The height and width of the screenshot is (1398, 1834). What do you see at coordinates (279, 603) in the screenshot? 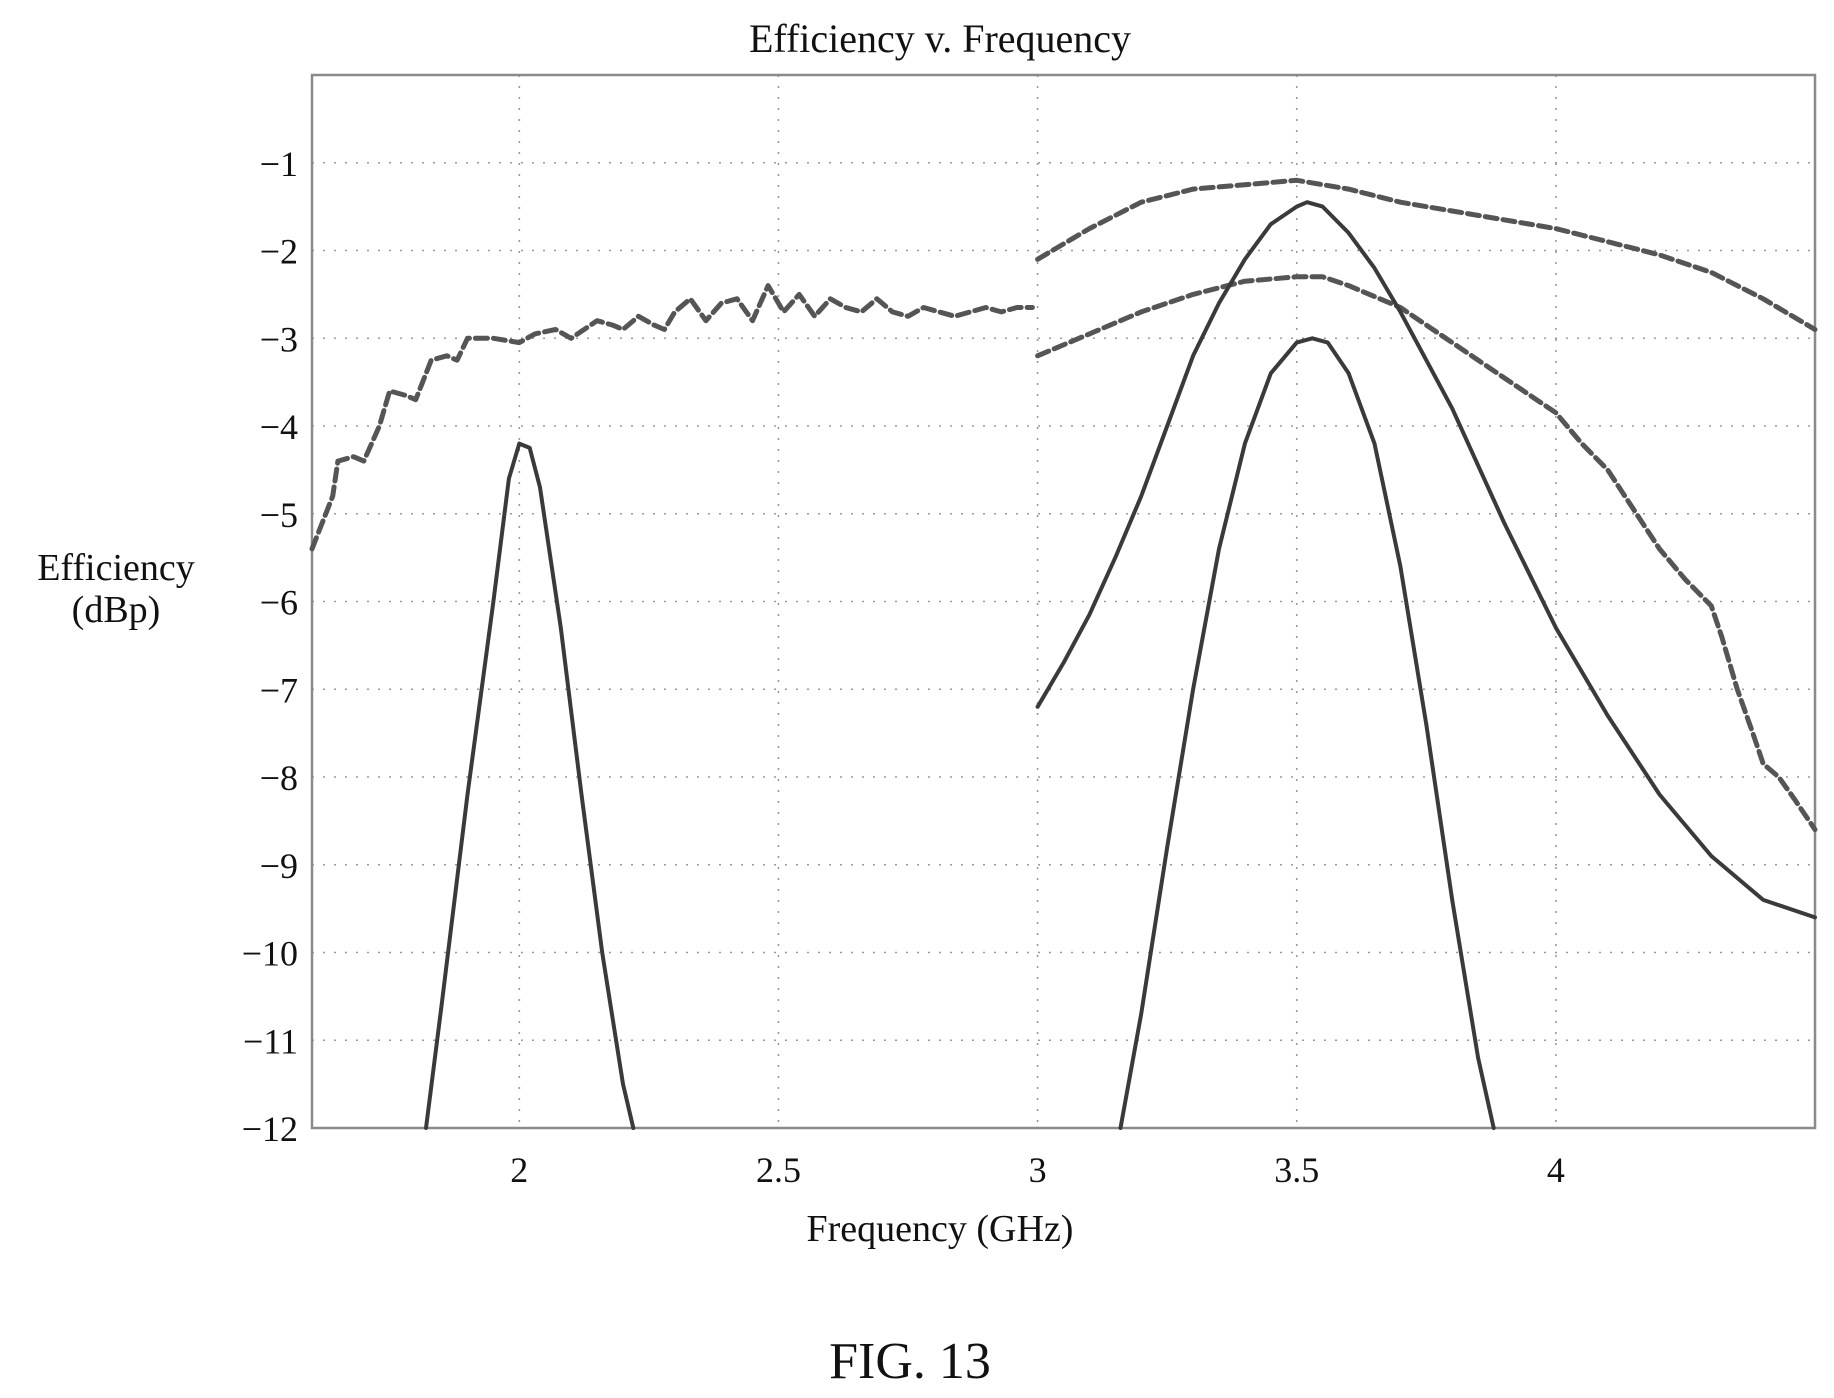
I see `y-tick-label: −6` at bounding box center [279, 603].